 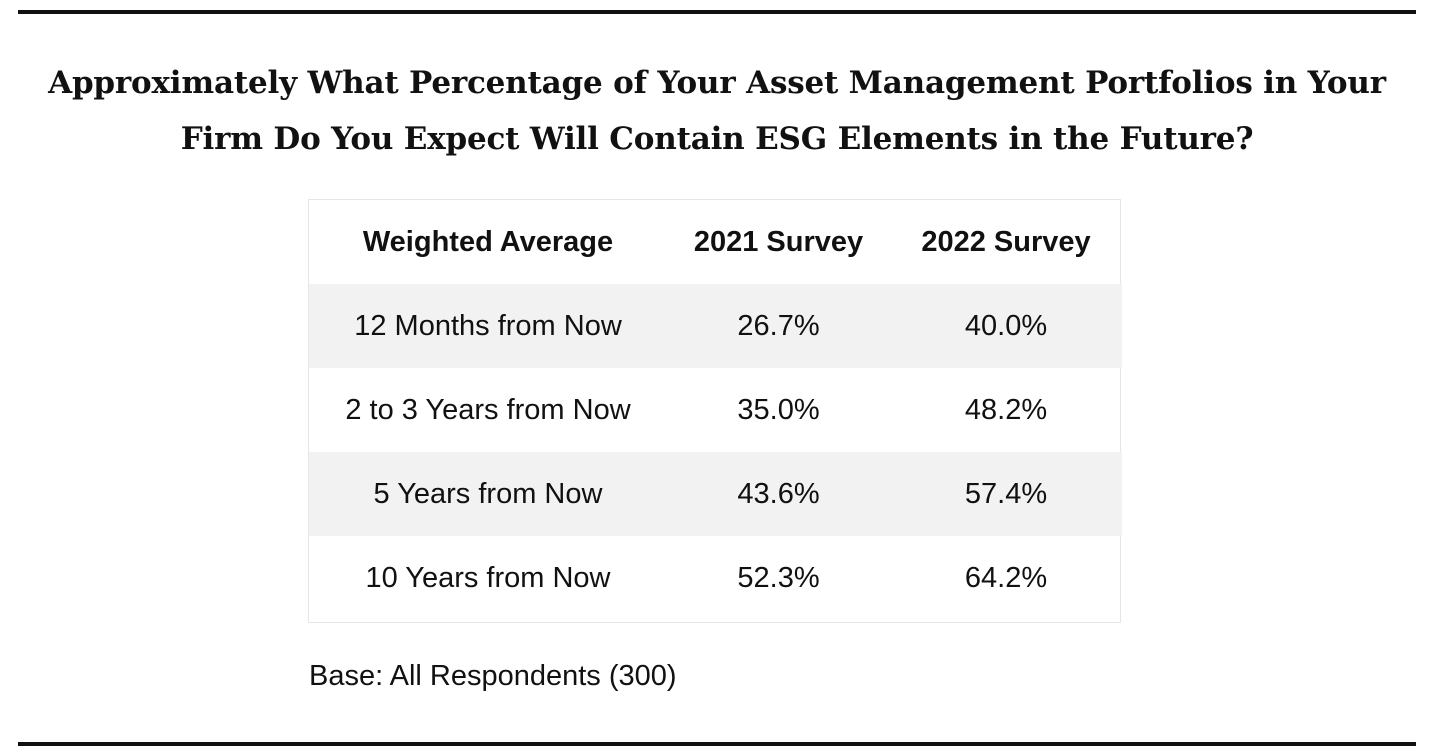 I want to click on cell-2022: 57.4%, so click(x=1006, y=494).